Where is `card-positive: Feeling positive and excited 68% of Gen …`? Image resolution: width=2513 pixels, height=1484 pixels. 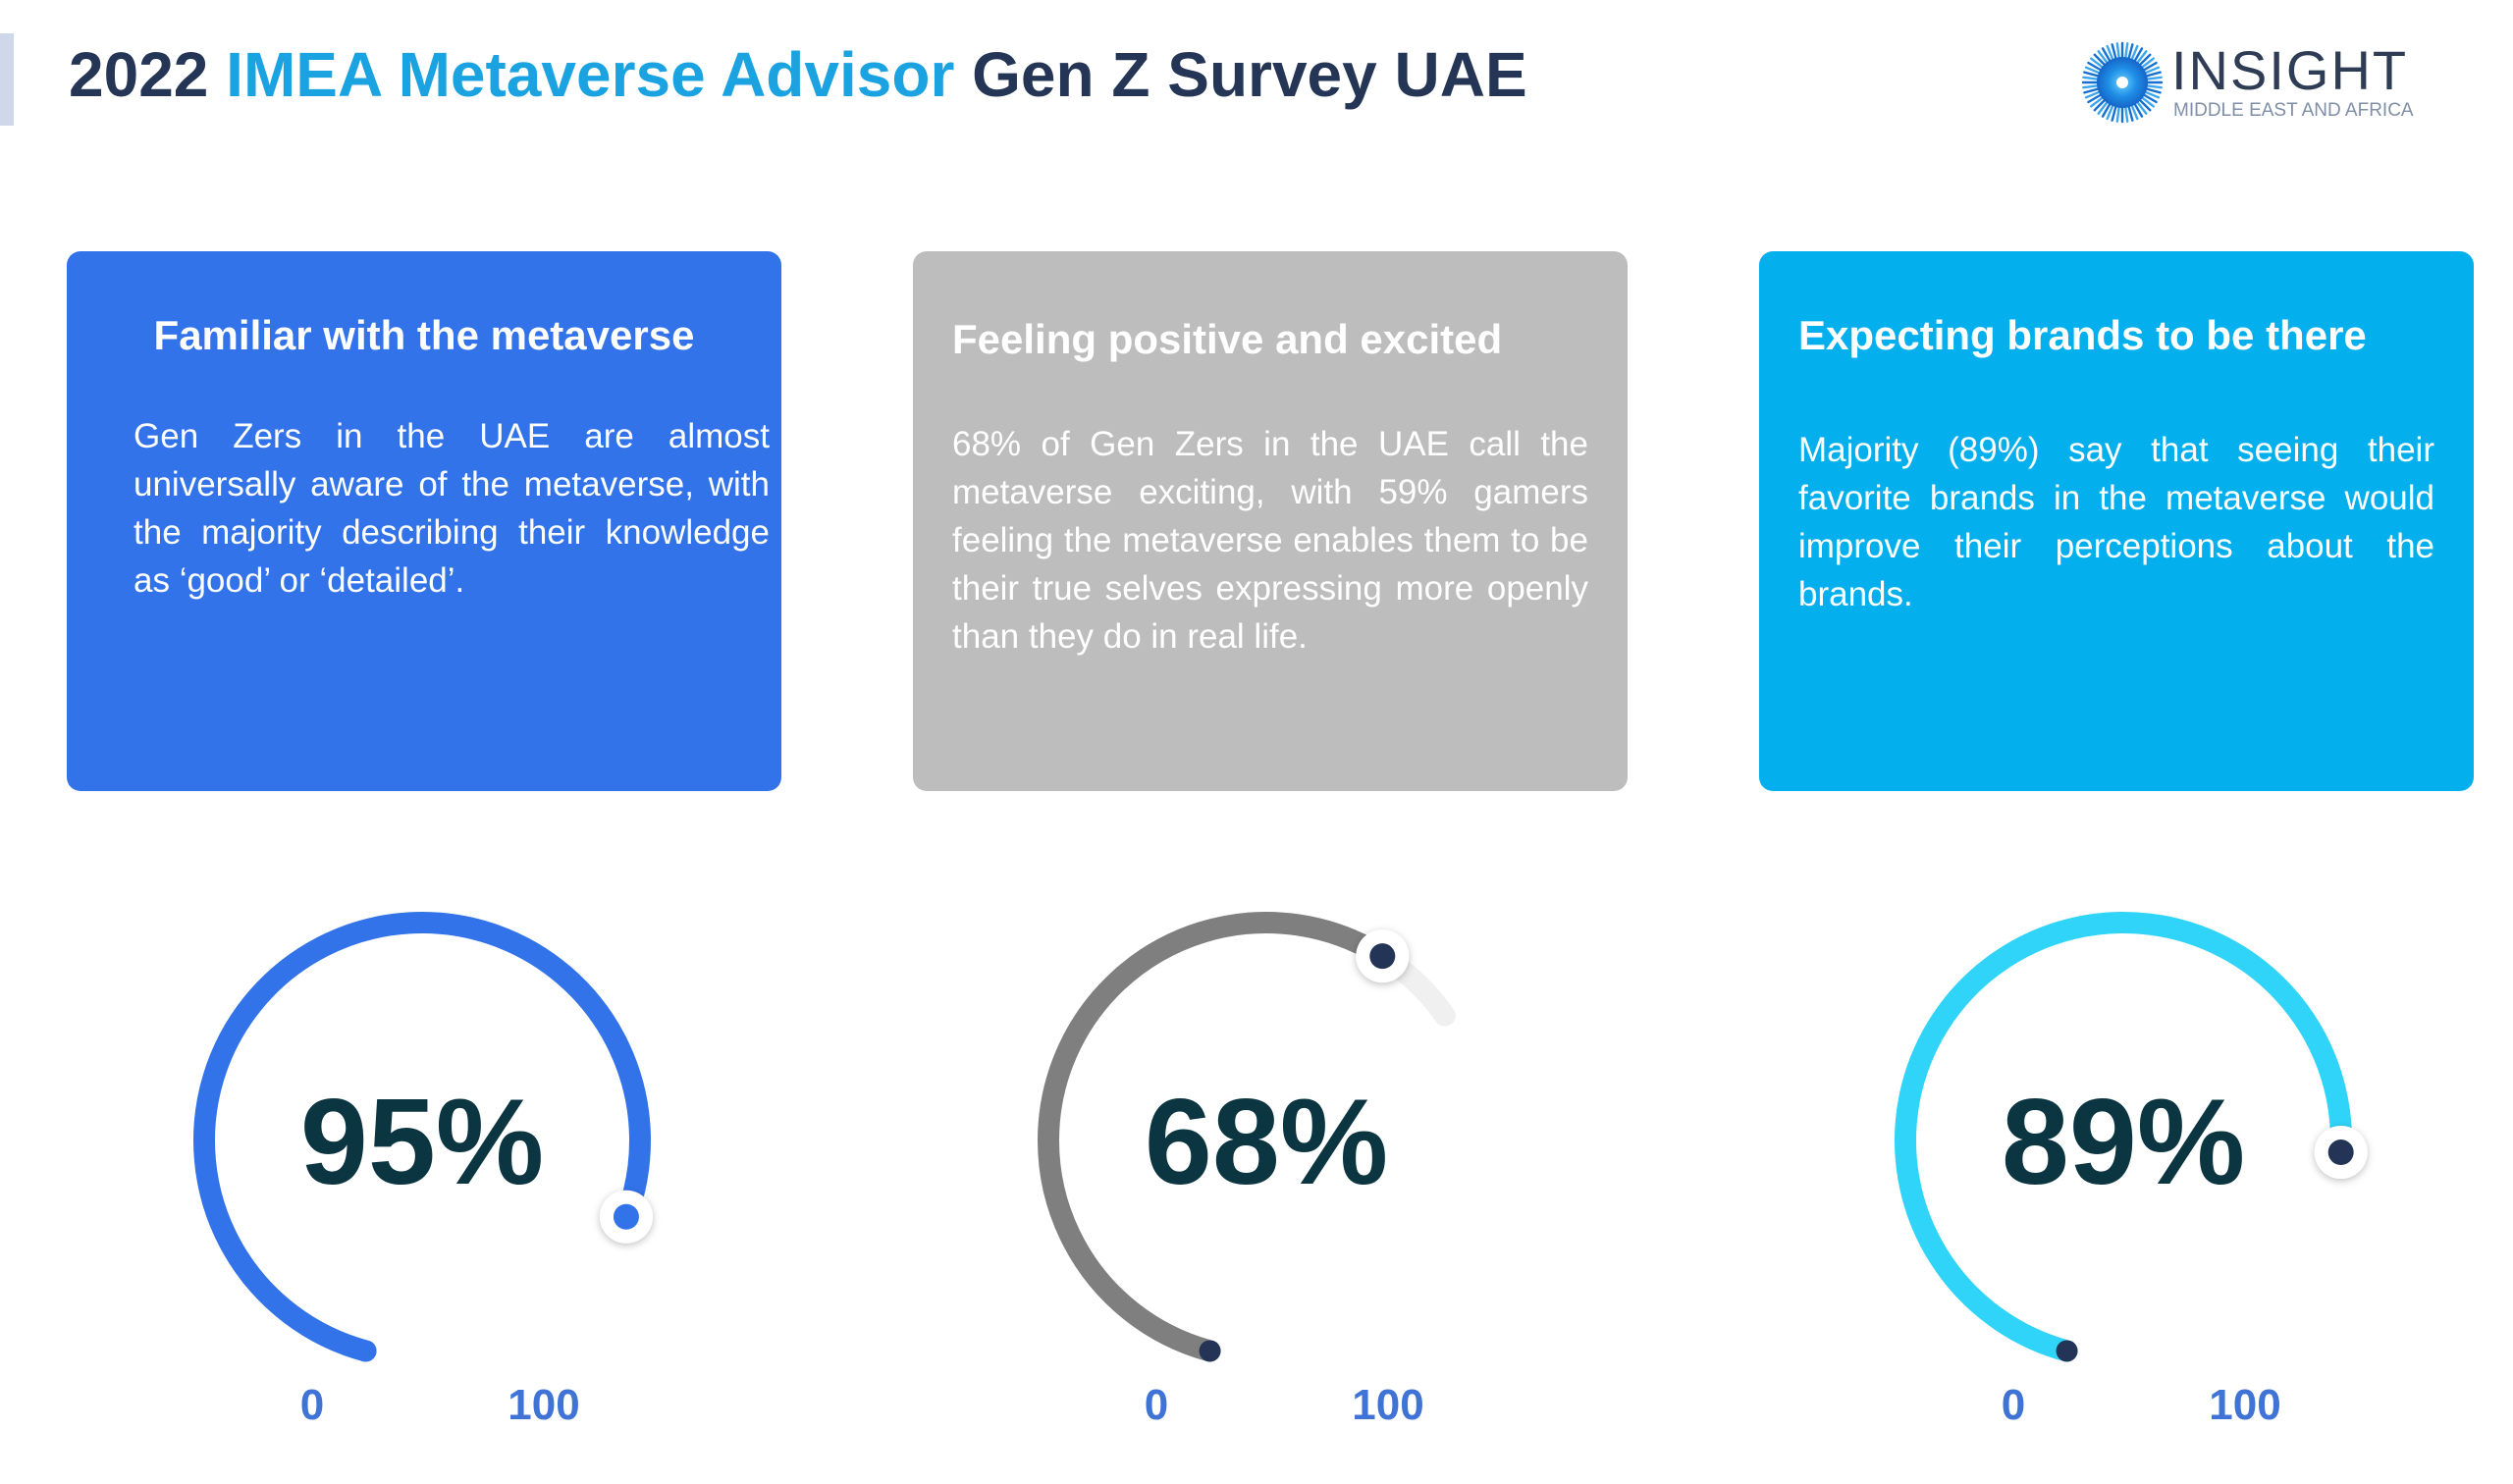 card-positive: Feeling positive and excited 68% of Gen … is located at coordinates (1270, 521).